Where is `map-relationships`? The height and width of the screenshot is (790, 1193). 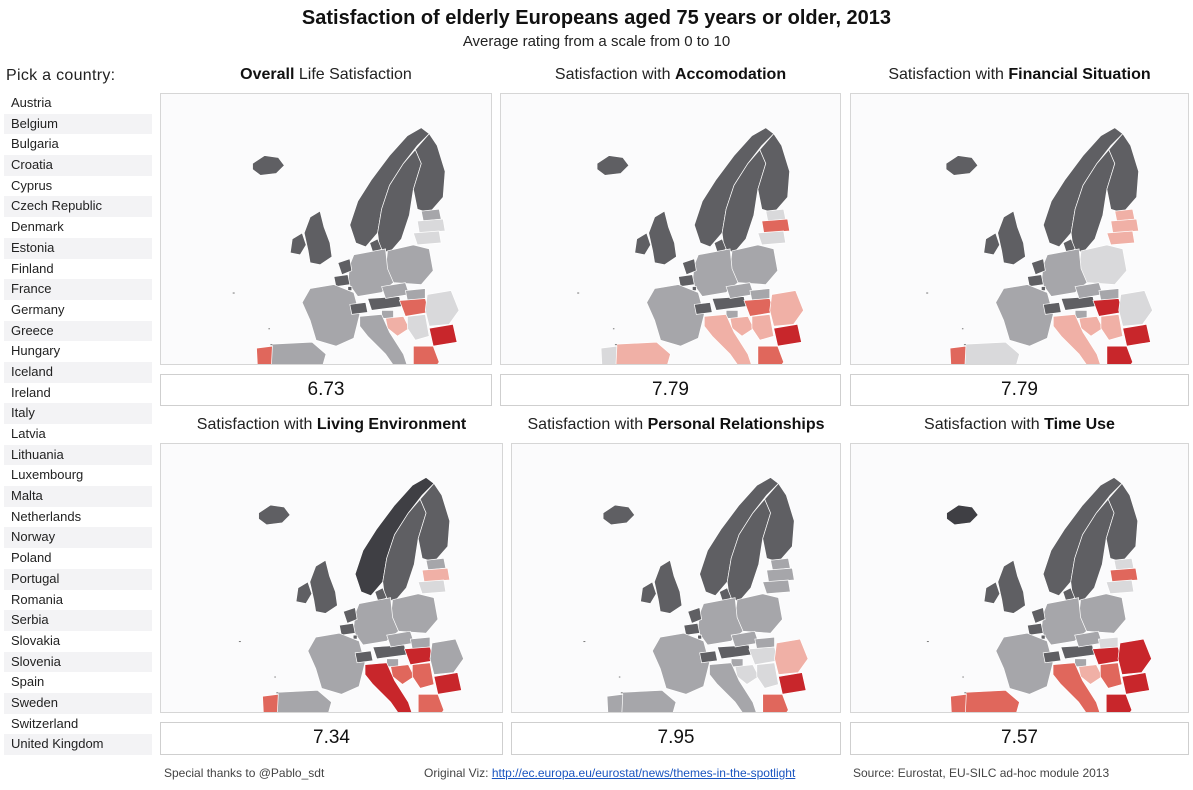 map-relationships is located at coordinates (676, 578).